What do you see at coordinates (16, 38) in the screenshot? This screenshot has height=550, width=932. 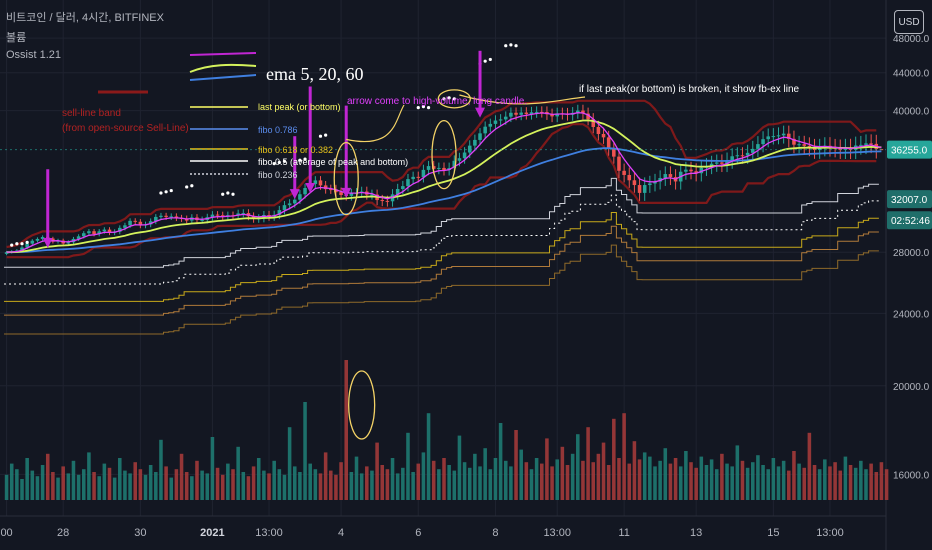 I see `volume-indicator-label: 볼륨` at bounding box center [16, 38].